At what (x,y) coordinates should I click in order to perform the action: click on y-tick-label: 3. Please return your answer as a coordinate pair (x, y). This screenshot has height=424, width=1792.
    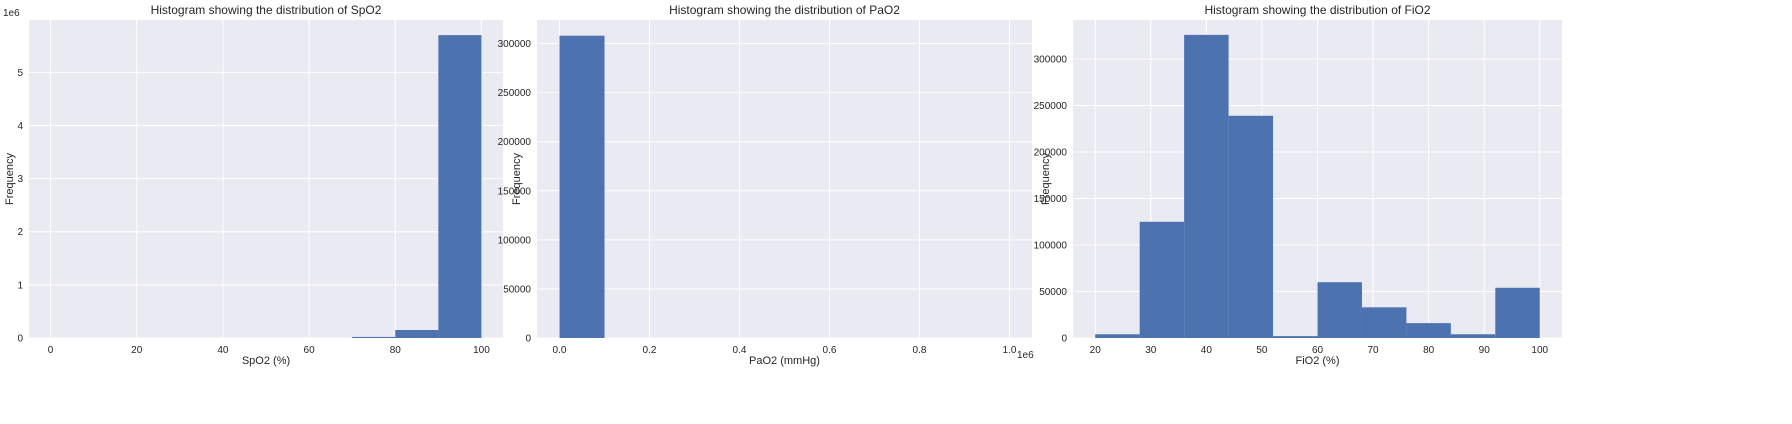
    Looking at the image, I should click on (20, 179).